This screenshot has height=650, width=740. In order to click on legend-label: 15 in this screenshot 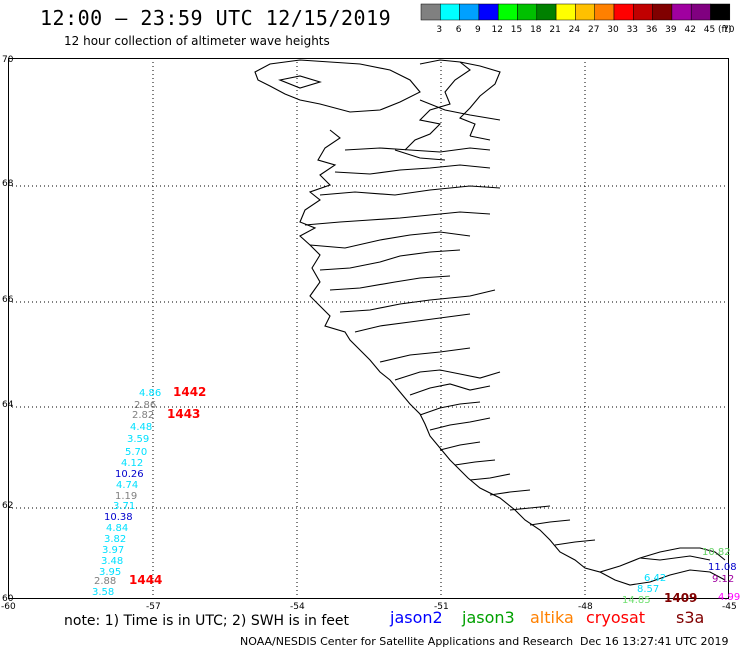, I will do `click(516, 30)`.